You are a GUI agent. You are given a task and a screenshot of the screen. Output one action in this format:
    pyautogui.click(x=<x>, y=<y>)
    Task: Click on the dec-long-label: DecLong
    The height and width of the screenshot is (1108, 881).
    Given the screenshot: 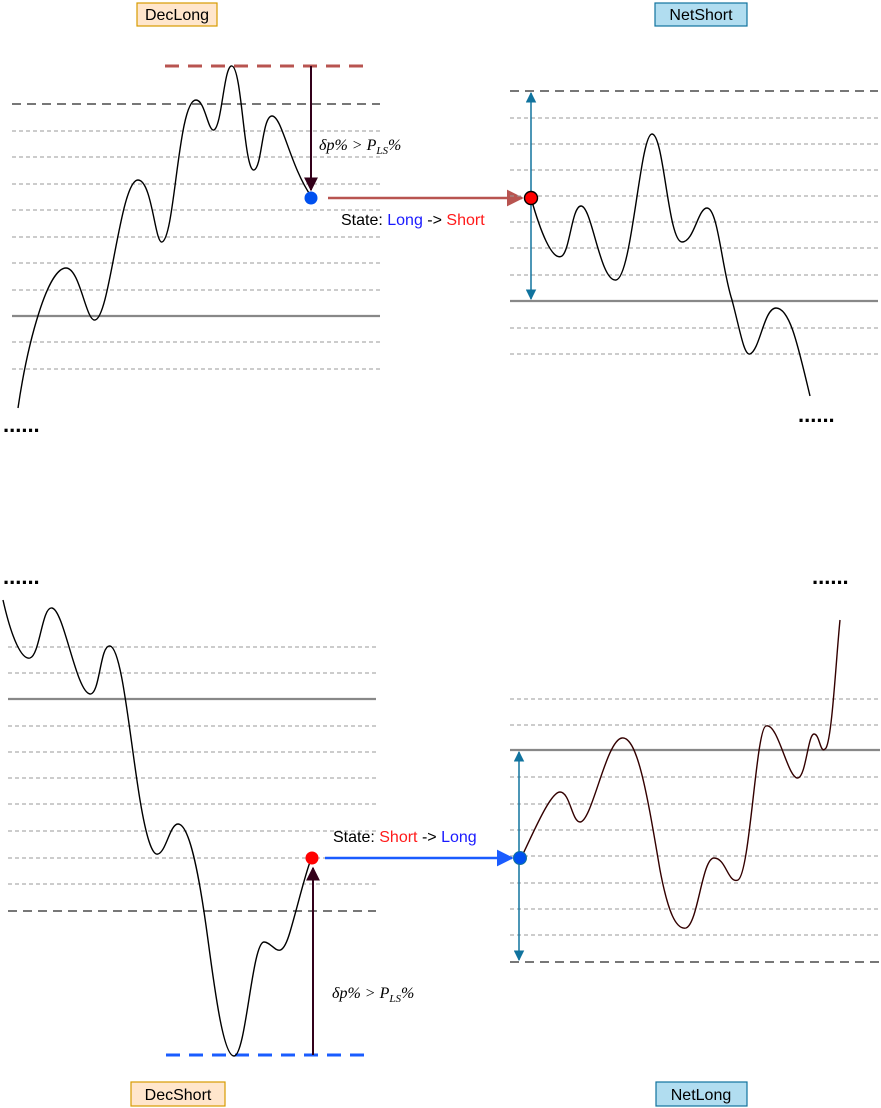 What is the action you would take?
    pyautogui.click(x=177, y=15)
    